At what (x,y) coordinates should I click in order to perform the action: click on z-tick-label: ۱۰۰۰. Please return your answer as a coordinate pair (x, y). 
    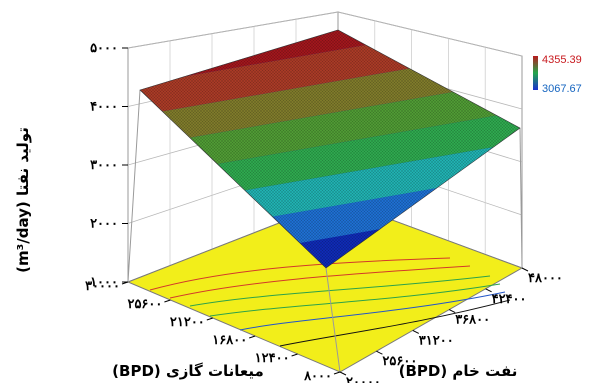
    Looking at the image, I should click on (104, 282).